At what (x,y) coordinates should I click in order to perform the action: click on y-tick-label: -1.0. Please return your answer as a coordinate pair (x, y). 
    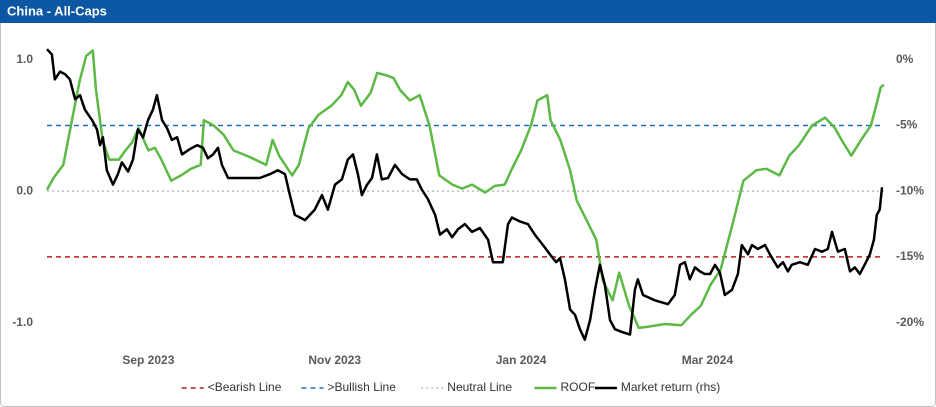
    Looking at the image, I should click on (22, 322).